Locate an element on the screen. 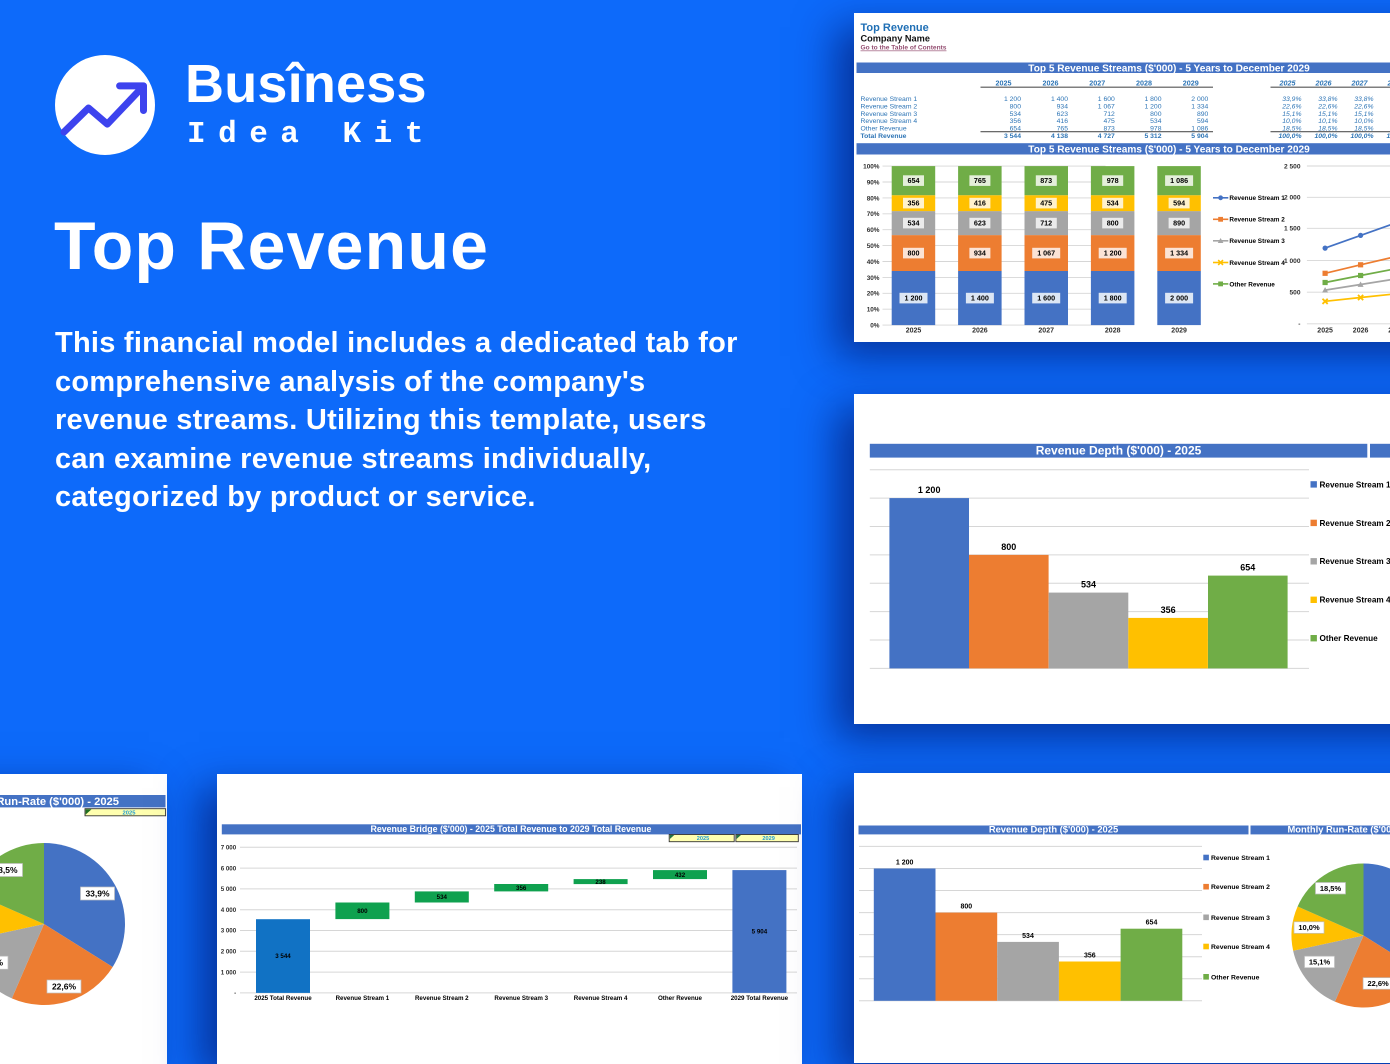  svg-text: 2026 is located at coordinates (1360, 330).